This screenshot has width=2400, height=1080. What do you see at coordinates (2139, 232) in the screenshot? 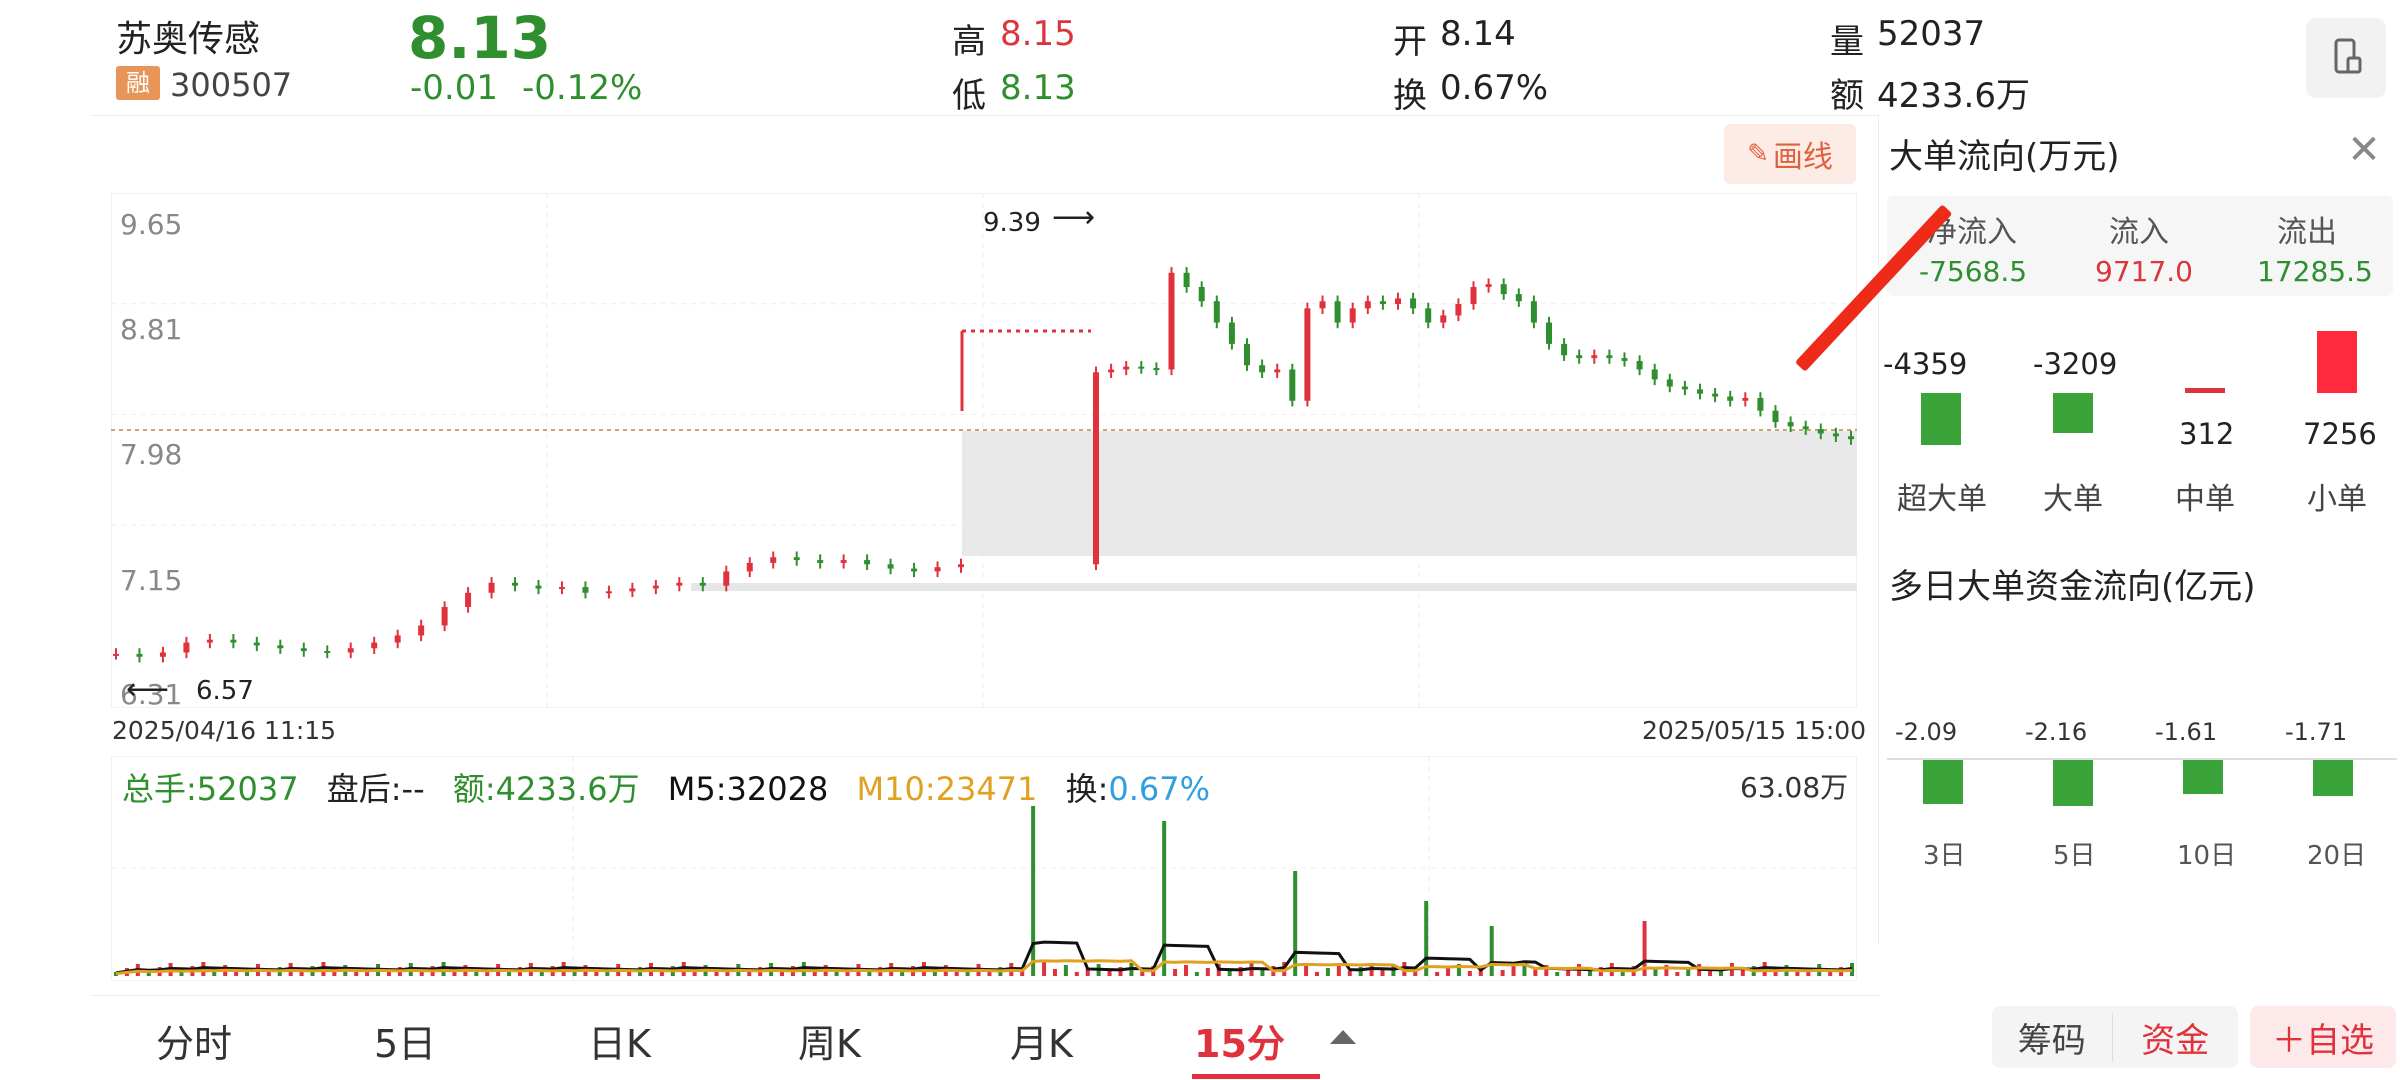
I see `in-label: 流入` at bounding box center [2139, 232].